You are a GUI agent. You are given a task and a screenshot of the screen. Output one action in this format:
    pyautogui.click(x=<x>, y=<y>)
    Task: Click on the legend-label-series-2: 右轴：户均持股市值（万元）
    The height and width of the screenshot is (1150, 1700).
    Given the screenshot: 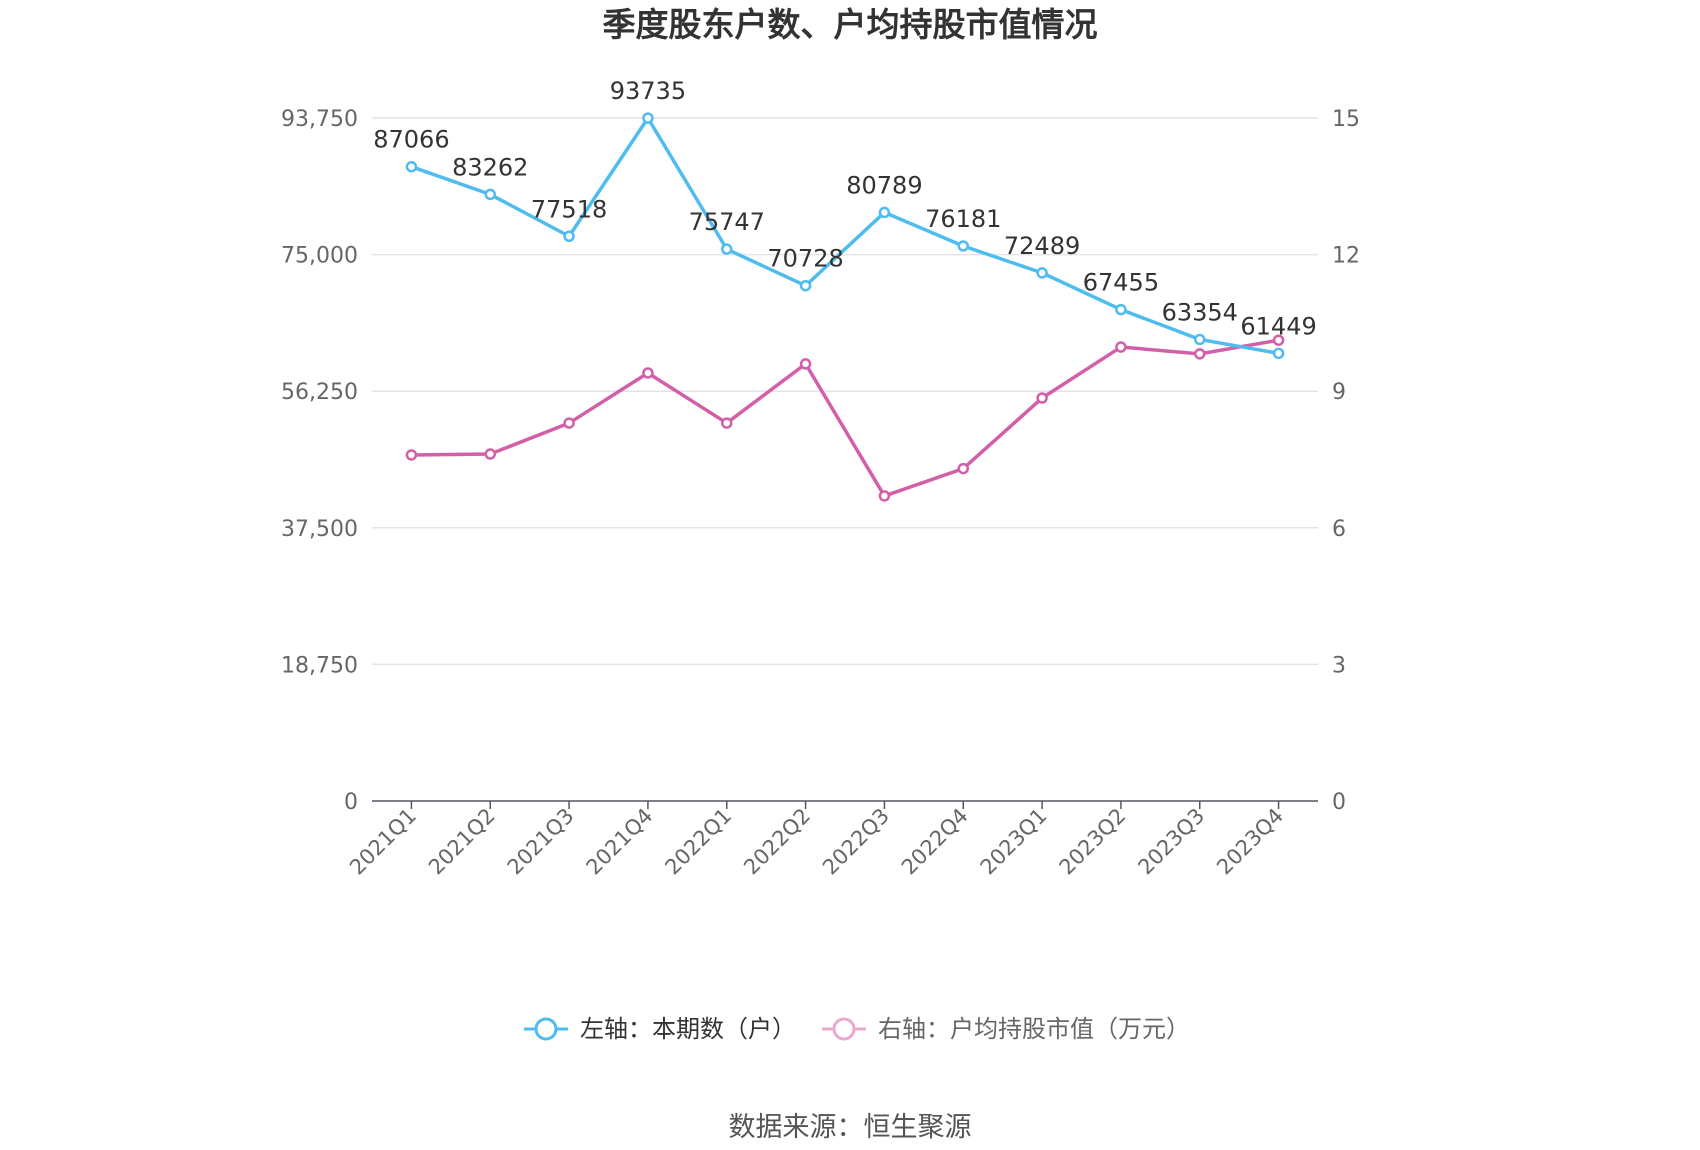 What is the action you would take?
    pyautogui.click(x=1034, y=1029)
    